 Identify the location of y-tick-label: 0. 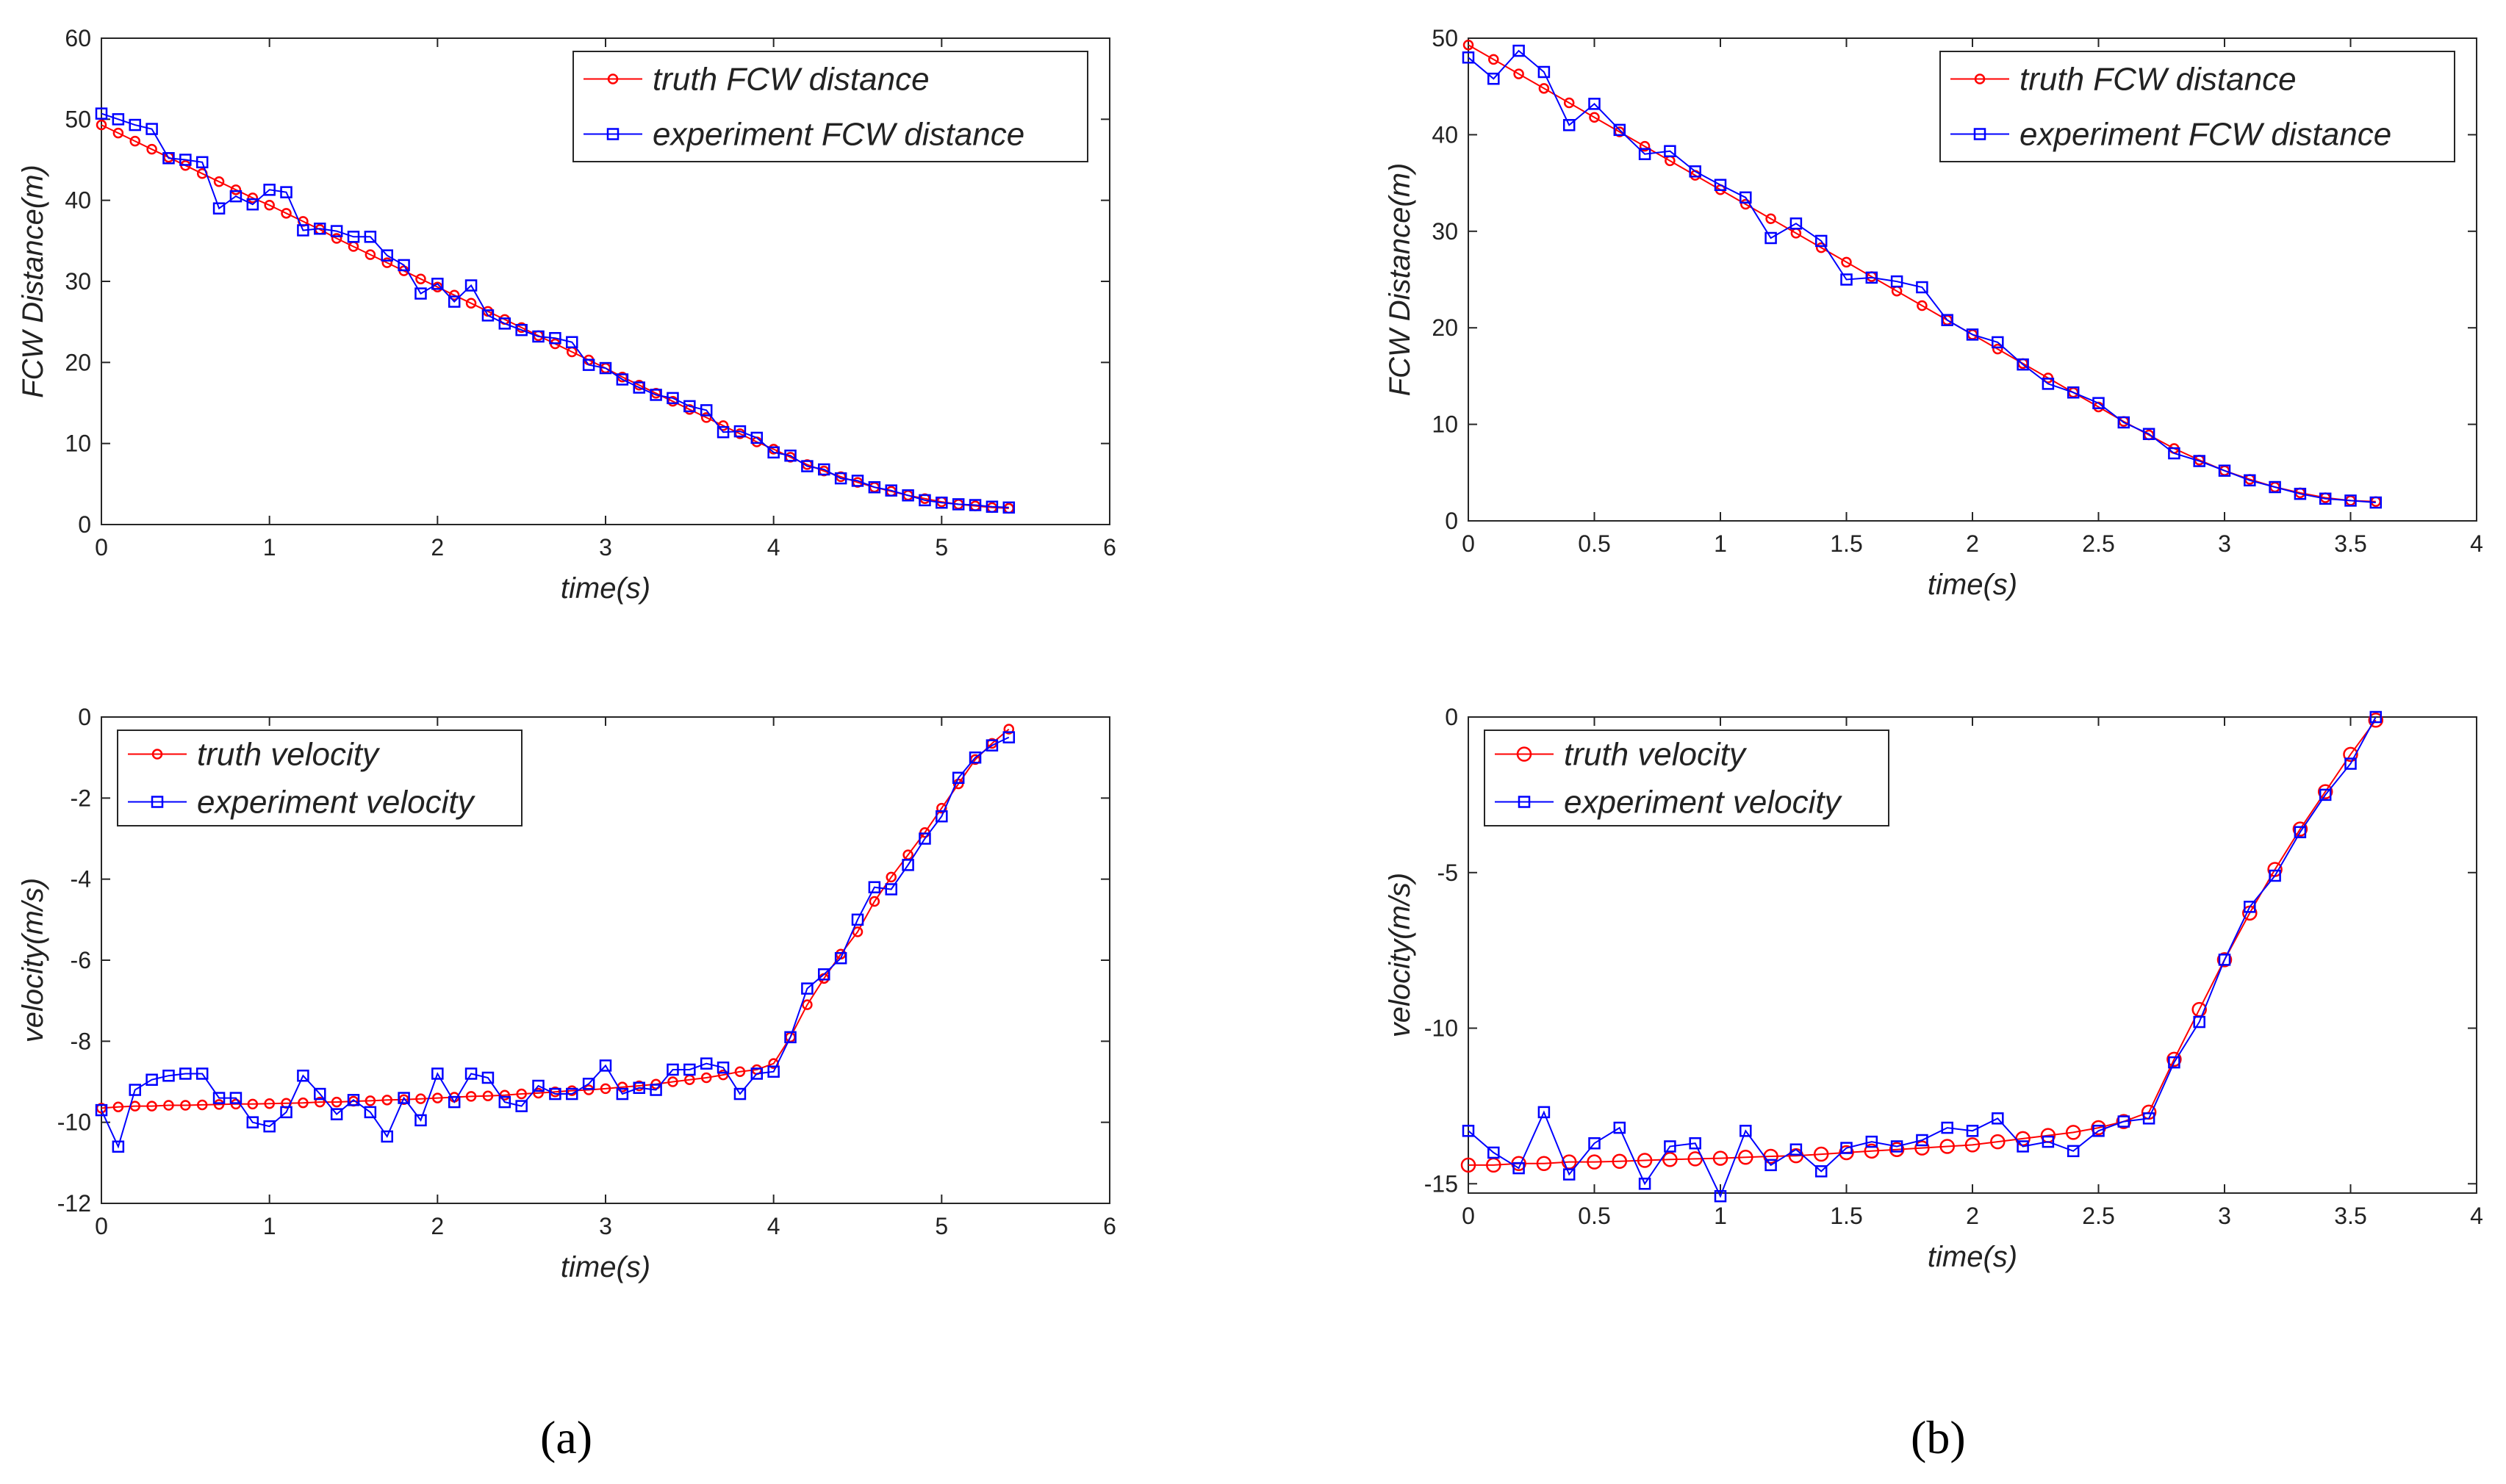
(1451, 717).